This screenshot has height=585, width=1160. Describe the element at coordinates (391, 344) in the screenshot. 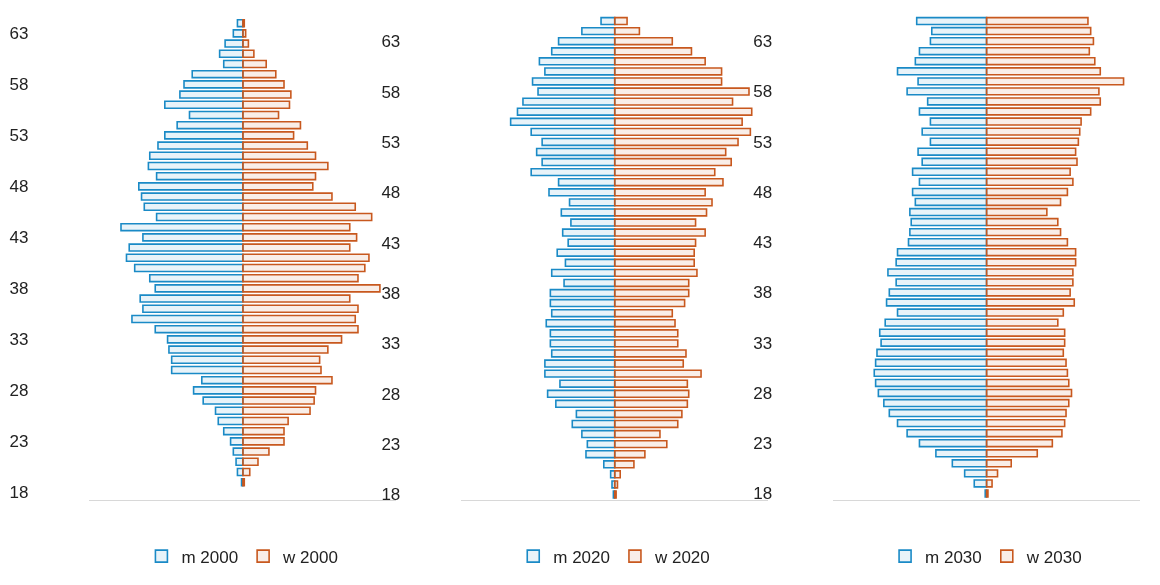

I see `y-tick-label: 33` at that location.